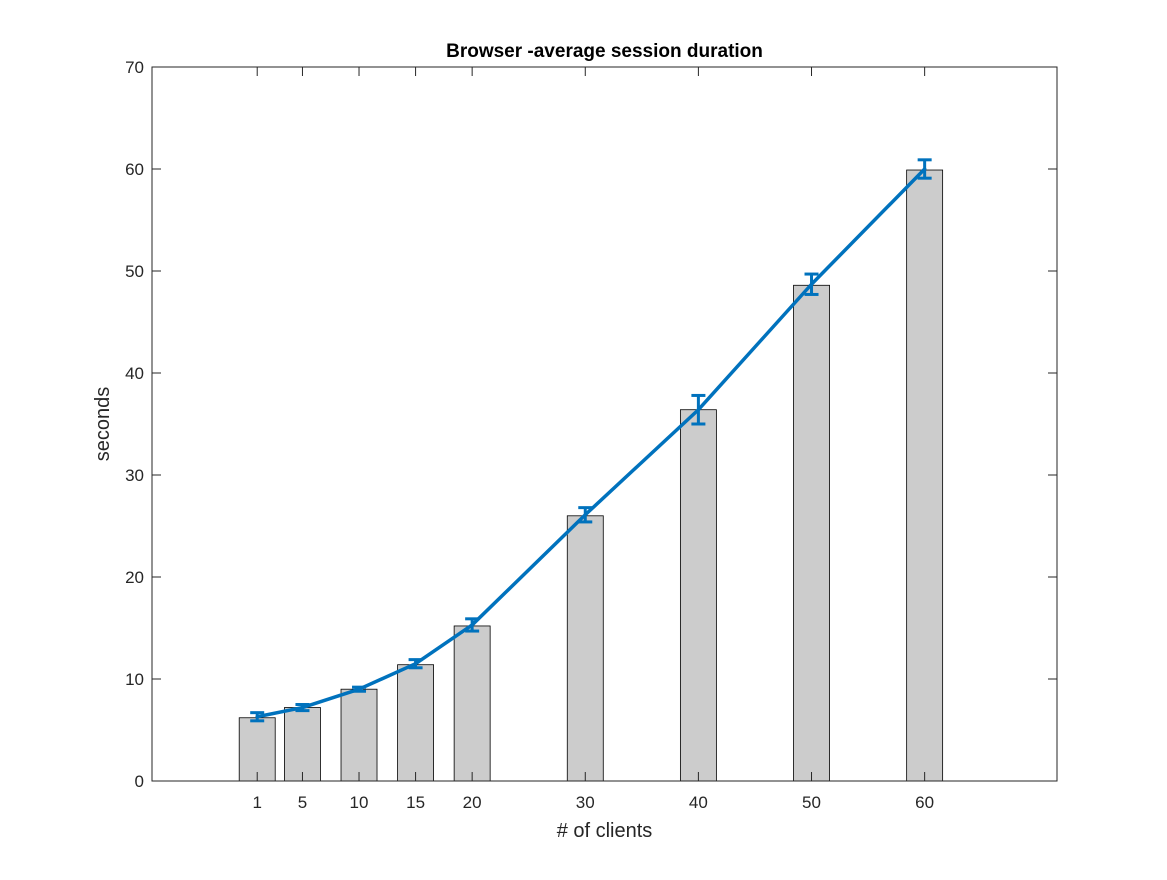 The image size is (1167, 880). Describe the element at coordinates (134, 169) in the screenshot. I see `y-tick-label: 60` at that location.